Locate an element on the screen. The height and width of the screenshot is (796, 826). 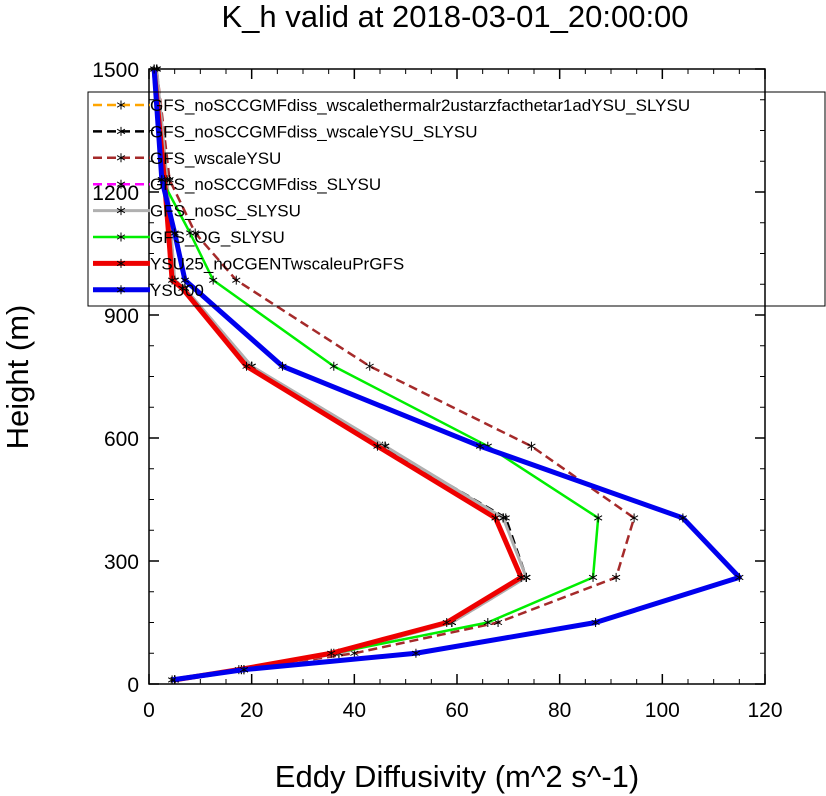
chart-title: K_h valid at 2018-03-01_20:00:00 is located at coordinates (454, 17).